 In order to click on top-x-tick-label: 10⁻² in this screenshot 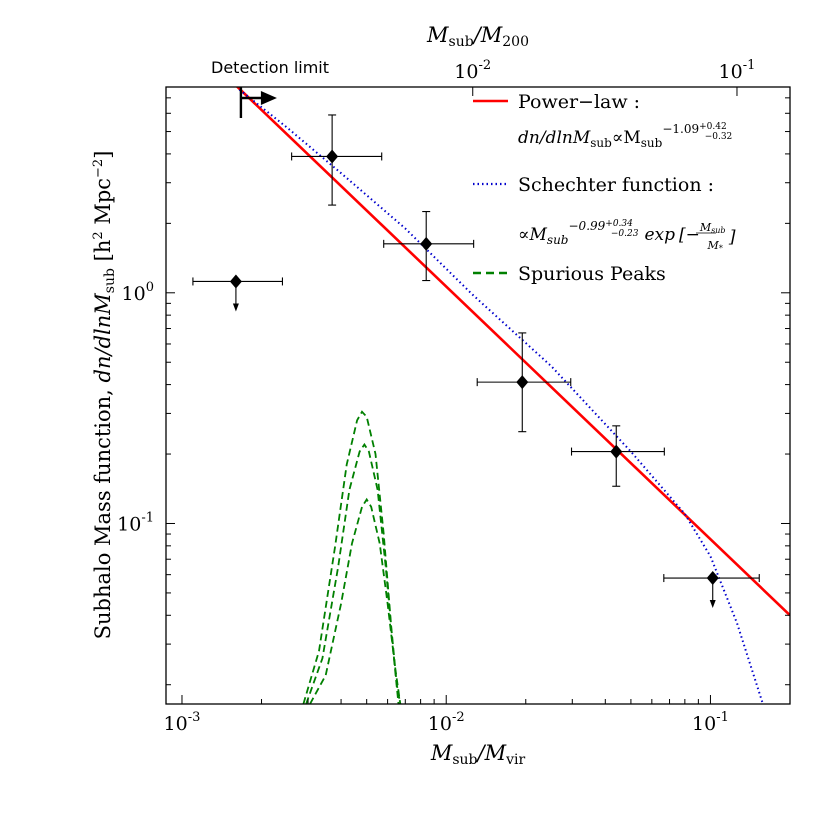, I will do `click(472, 70)`.